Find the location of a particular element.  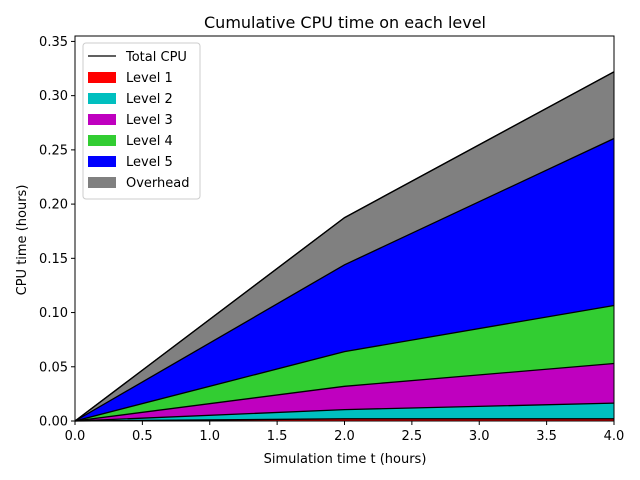

x-tick-label: 1.0 is located at coordinates (209, 436).